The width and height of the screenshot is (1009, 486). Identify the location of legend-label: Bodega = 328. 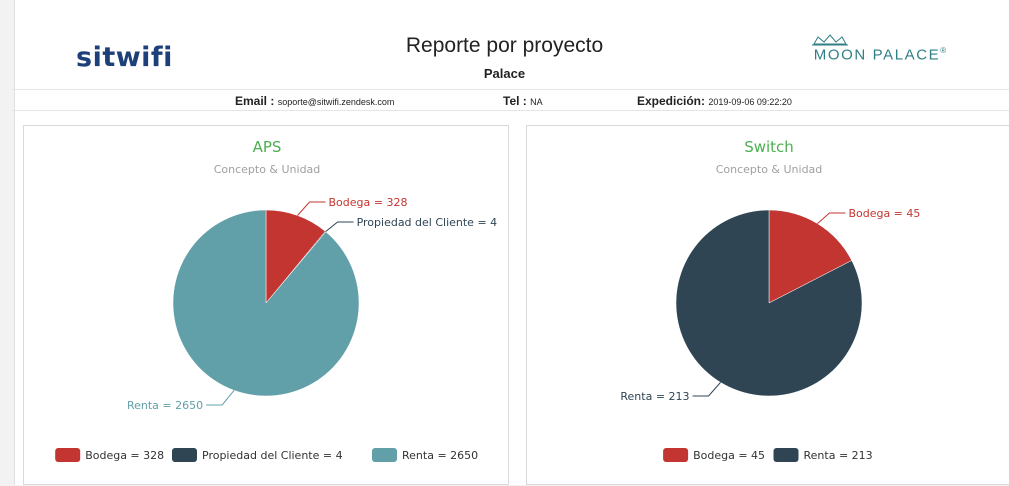
(124, 455).